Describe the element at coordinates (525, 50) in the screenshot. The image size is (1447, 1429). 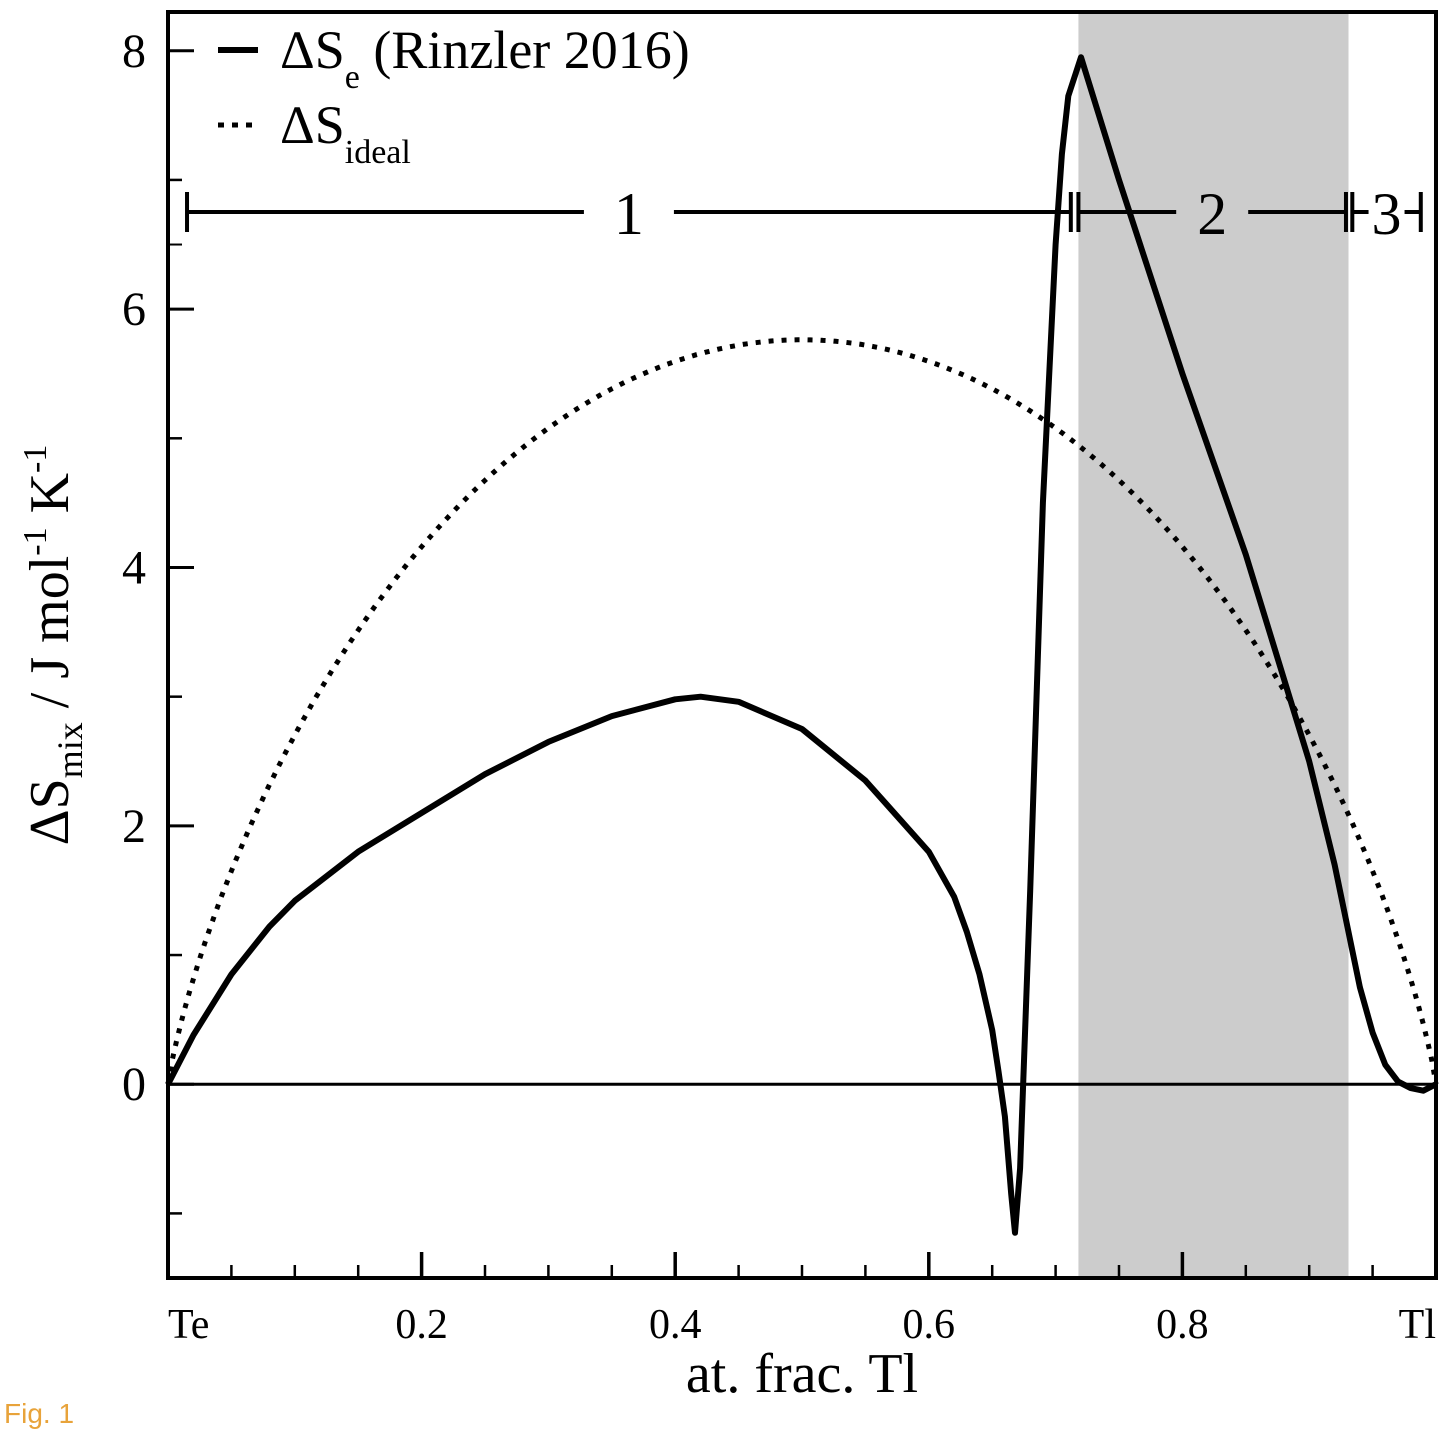
I see `legend-suffix: (Rinzler 2016)` at that location.